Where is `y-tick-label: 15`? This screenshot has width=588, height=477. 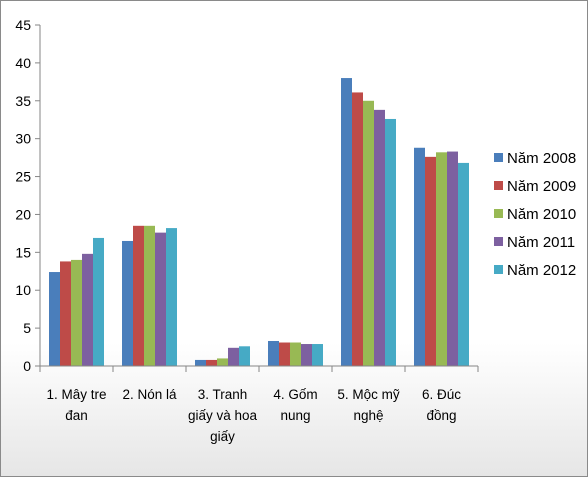
y-tick-label: 15 is located at coordinates (23, 252).